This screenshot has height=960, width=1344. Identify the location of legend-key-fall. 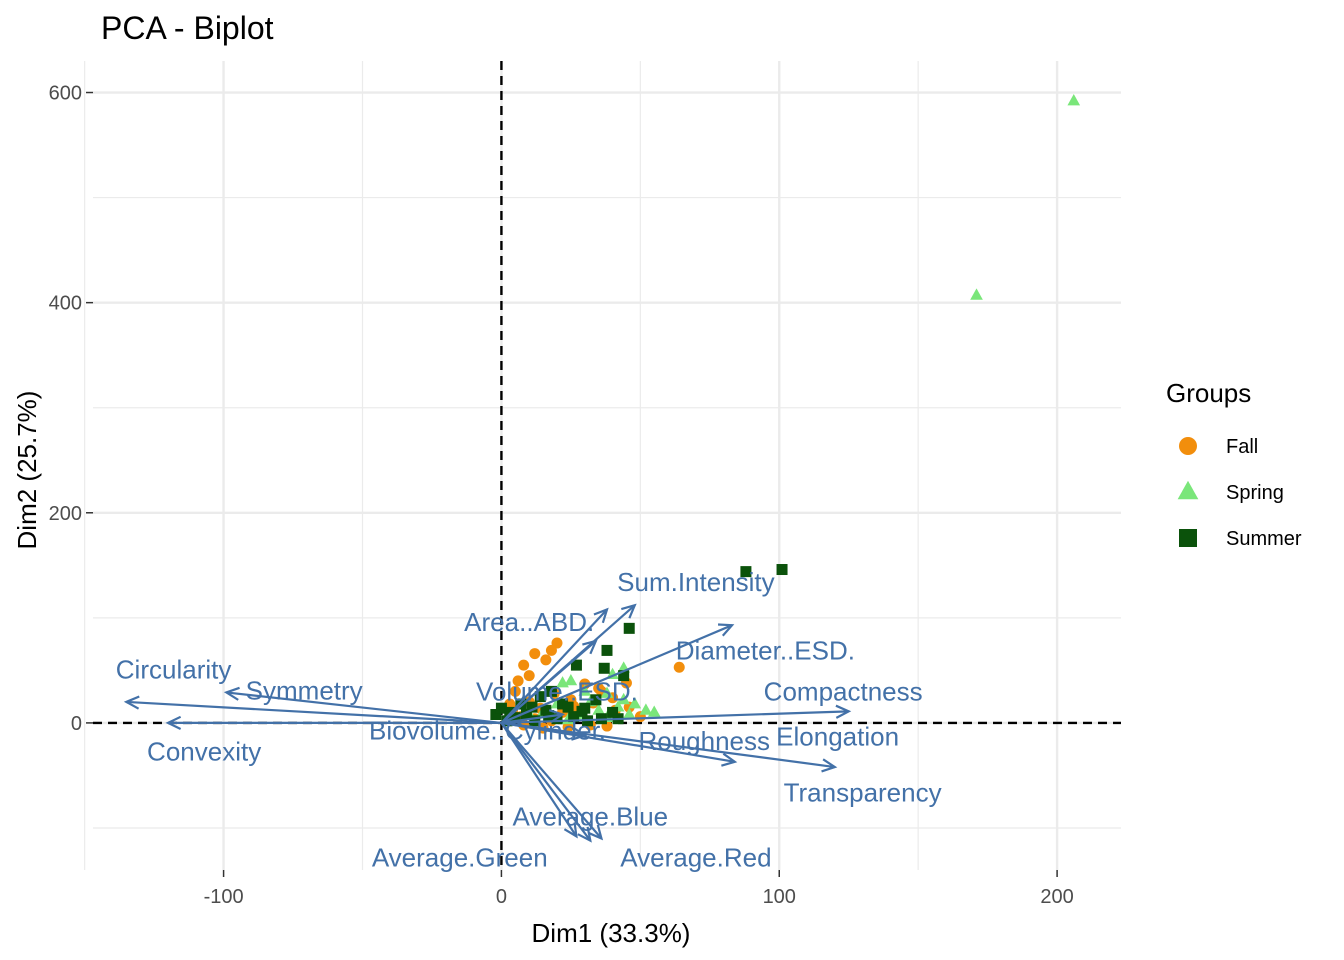
(1188, 446).